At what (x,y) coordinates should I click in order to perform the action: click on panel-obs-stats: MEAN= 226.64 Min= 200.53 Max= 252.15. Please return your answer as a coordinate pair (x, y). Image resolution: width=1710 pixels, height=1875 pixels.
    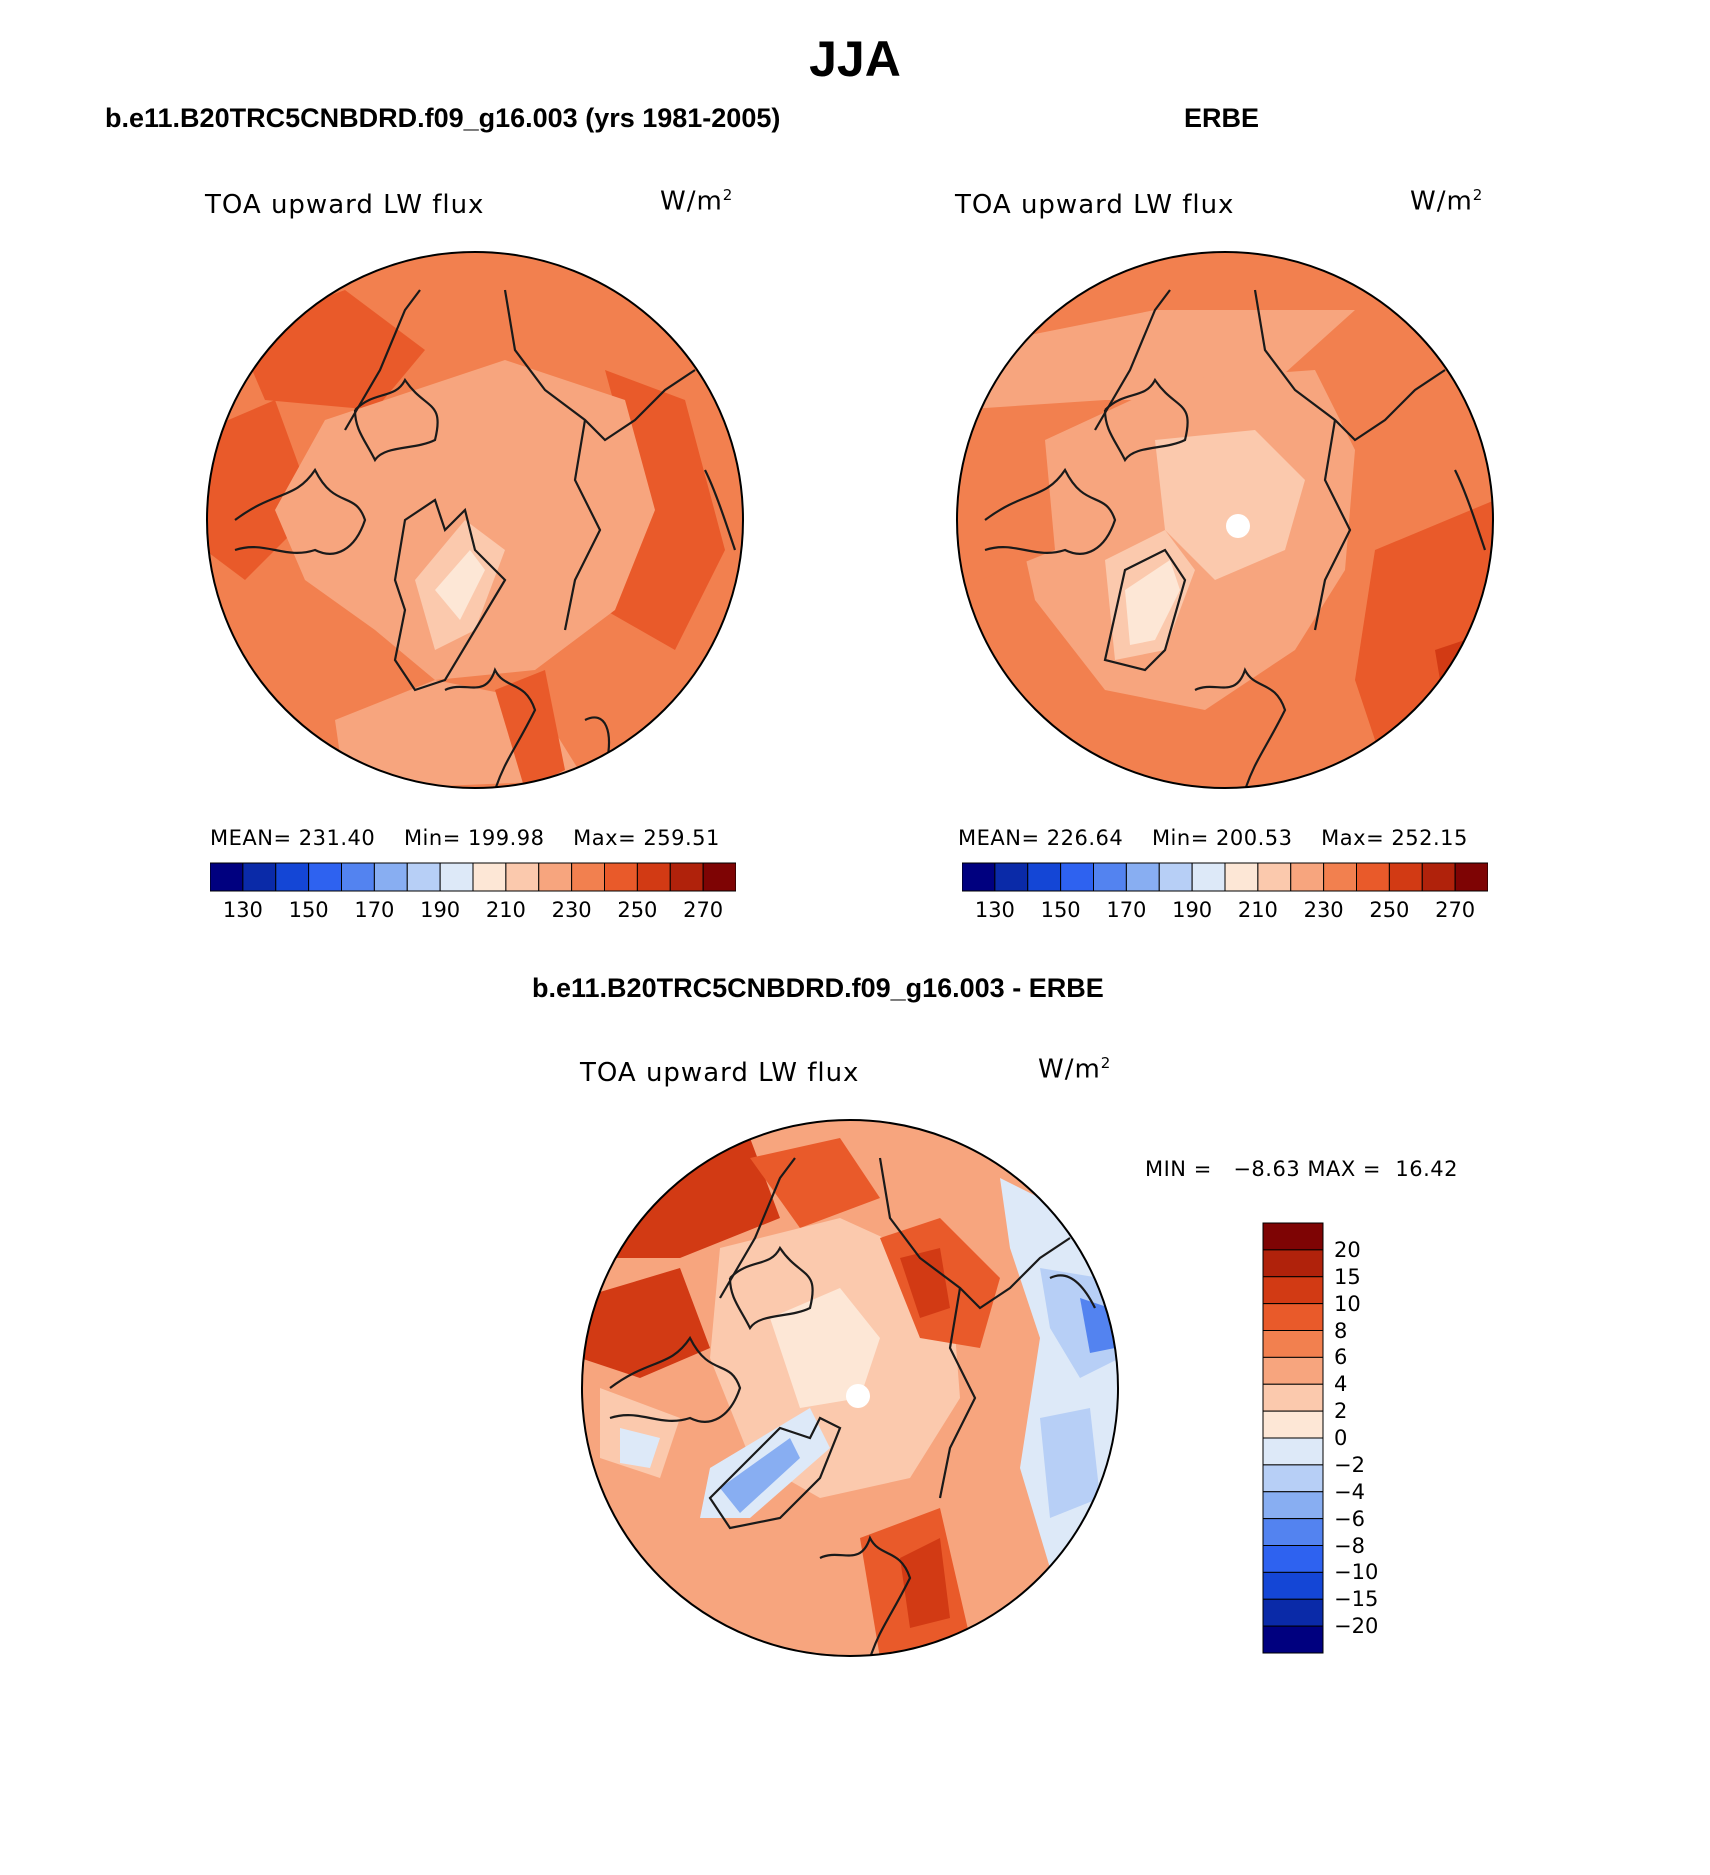
    Looking at the image, I should click on (1213, 838).